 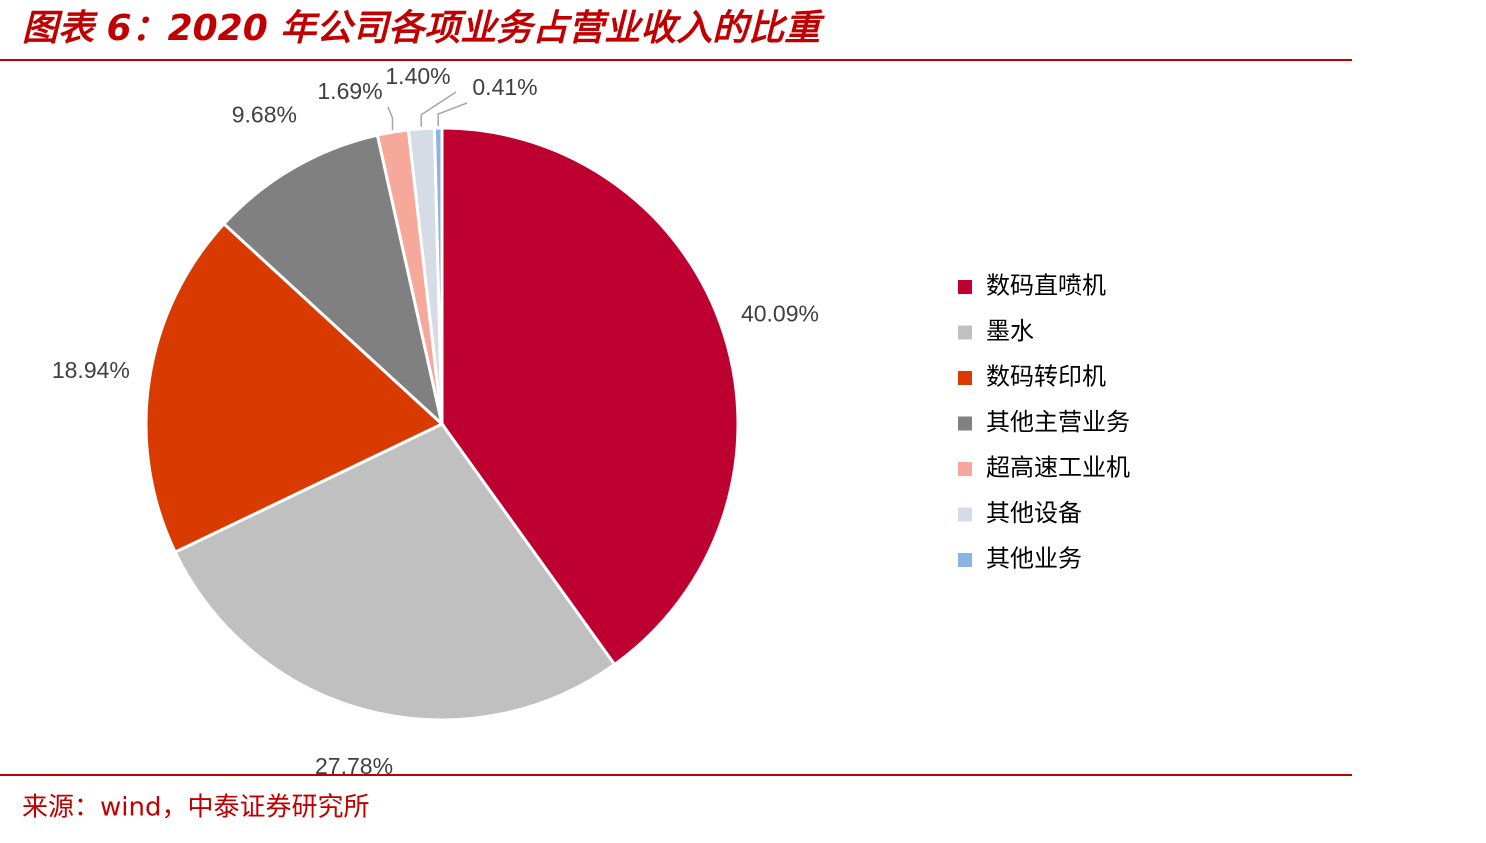 I want to click on value-label: 27.78%, so click(x=354, y=766).